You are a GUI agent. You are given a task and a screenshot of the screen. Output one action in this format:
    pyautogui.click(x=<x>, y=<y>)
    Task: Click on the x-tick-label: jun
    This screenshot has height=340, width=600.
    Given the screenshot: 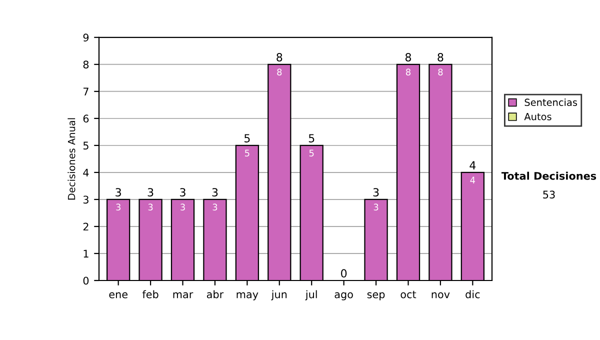 What is the action you would take?
    pyautogui.click(x=279, y=295)
    